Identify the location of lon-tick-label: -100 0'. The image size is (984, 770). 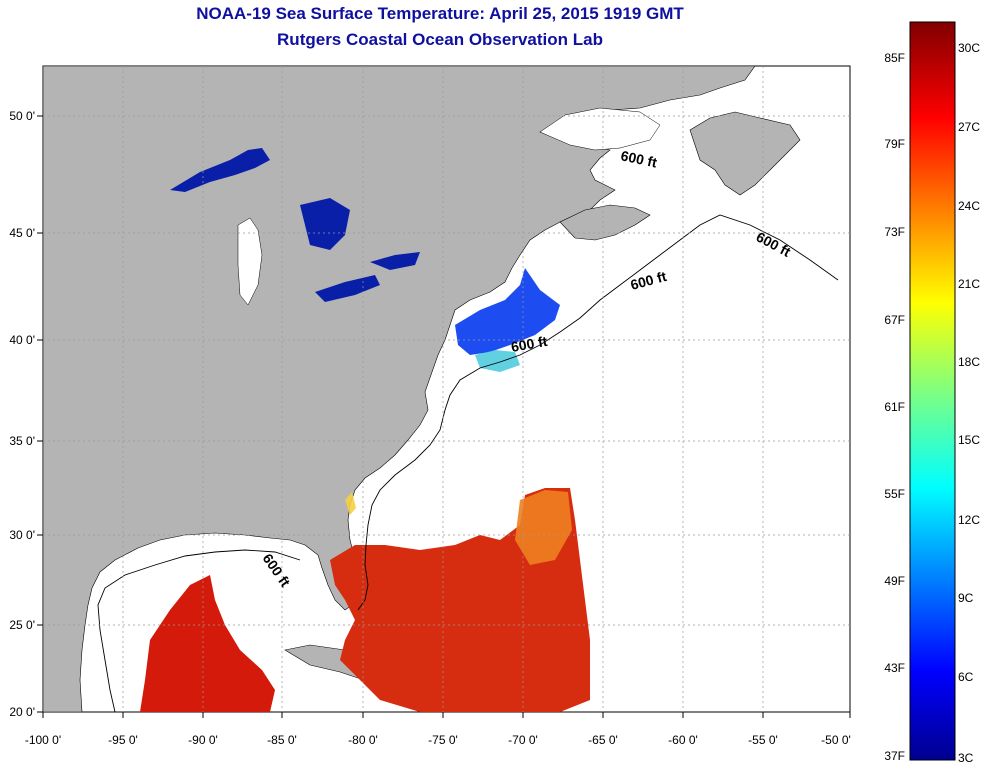
(43, 740).